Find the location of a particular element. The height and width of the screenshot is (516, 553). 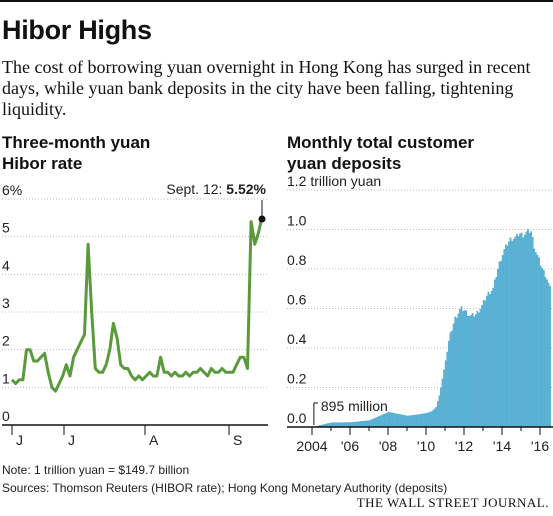

deposits-annotation-label: 895 million is located at coordinates (354, 406).